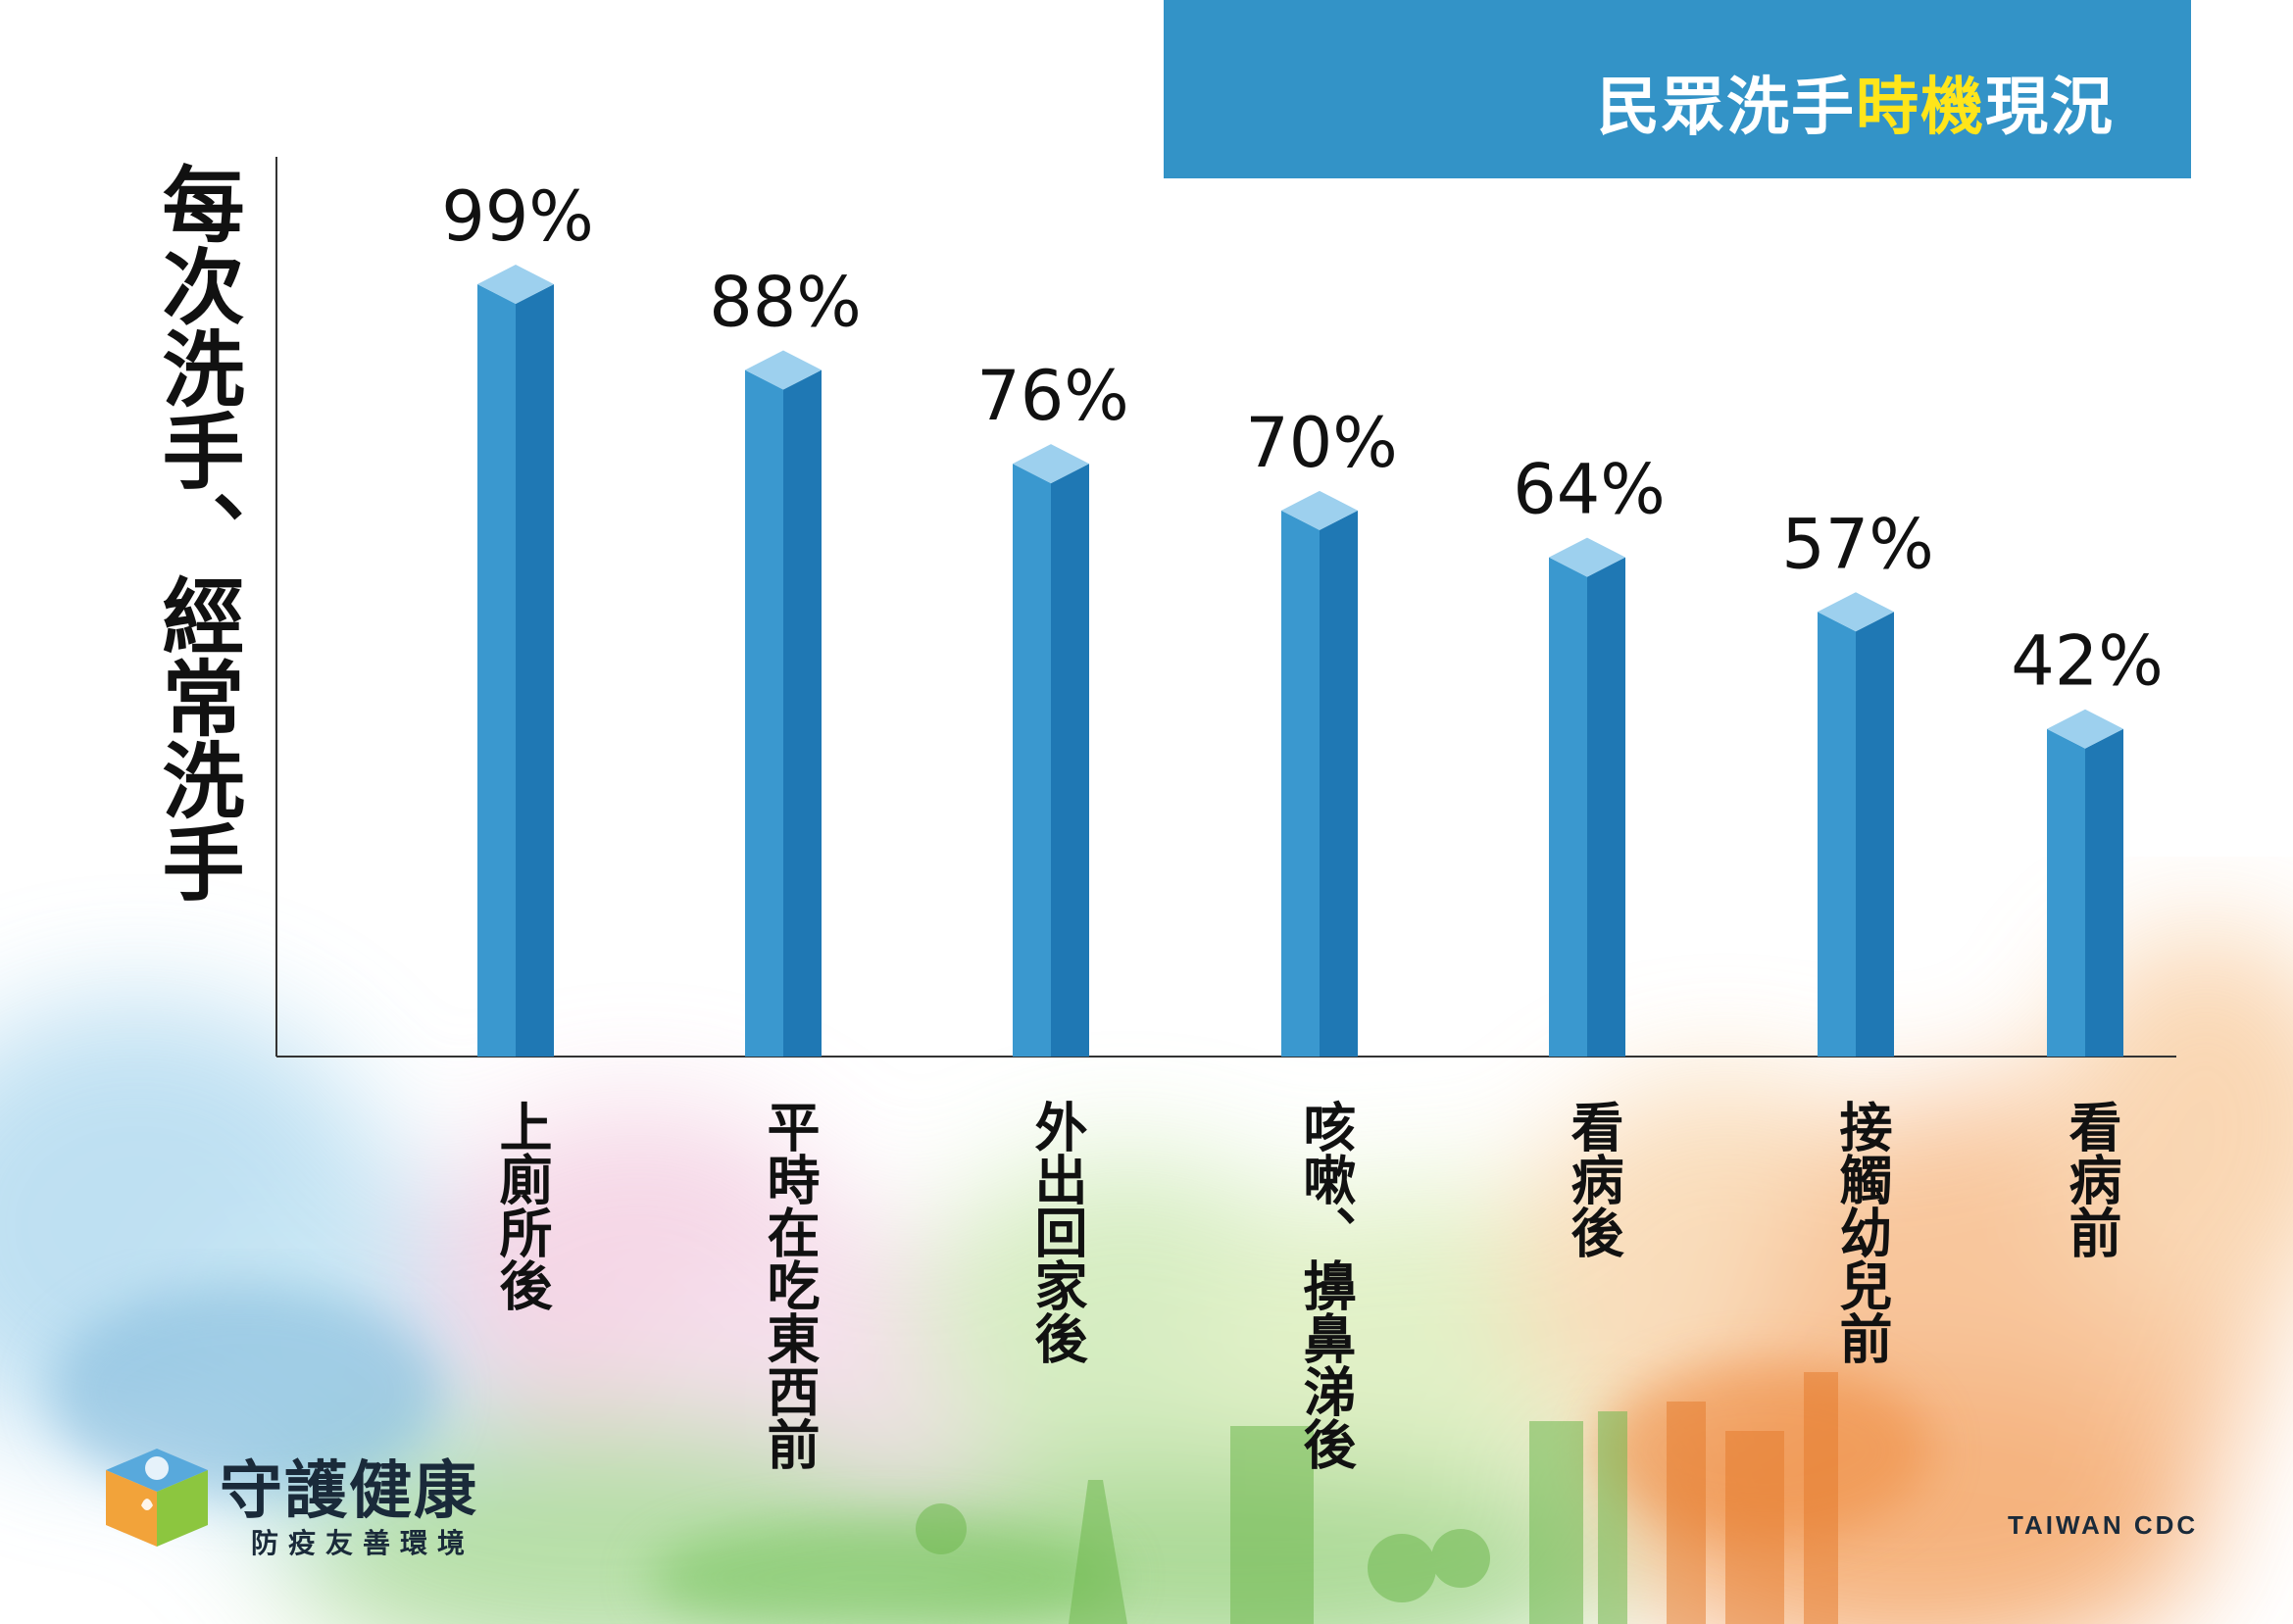 The width and height of the screenshot is (2293, 1624). What do you see at coordinates (363, 1543) in the screenshot?
I see `logo-subtitle: 防疫友善環境` at bounding box center [363, 1543].